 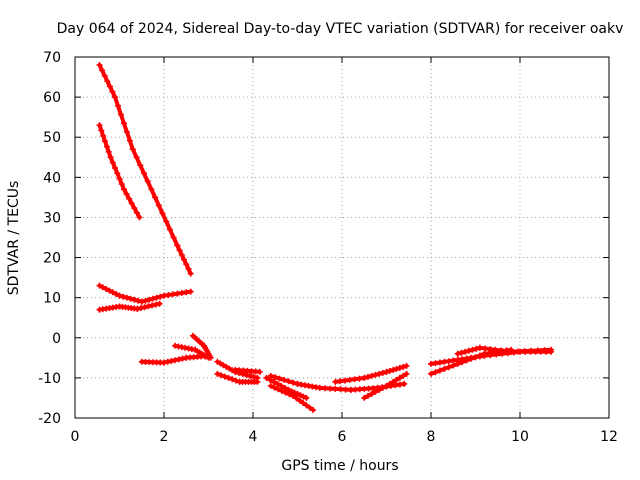 What do you see at coordinates (49, 419) in the screenshot?
I see `y-tick-label: -20` at bounding box center [49, 419].